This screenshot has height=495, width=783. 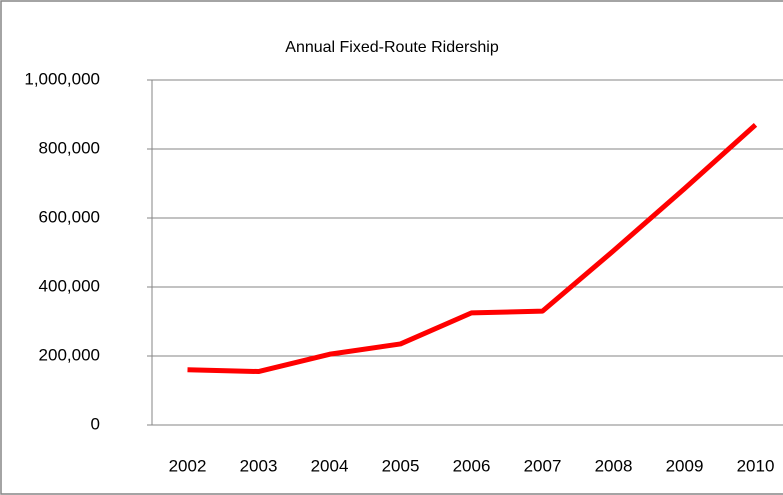 What do you see at coordinates (69, 216) in the screenshot?
I see `y-tick-label: 600,000` at bounding box center [69, 216].